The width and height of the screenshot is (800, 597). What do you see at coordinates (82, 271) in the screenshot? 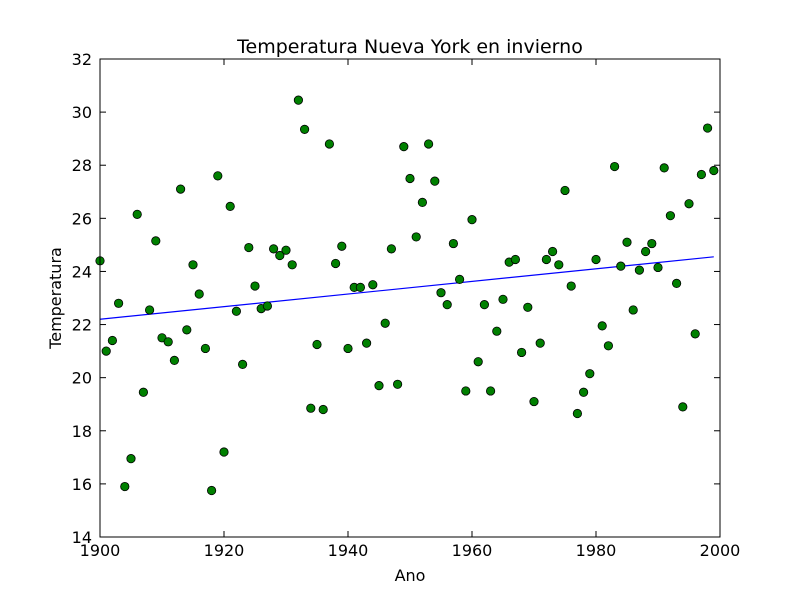
I see `y-tick-label: 24` at bounding box center [82, 271].